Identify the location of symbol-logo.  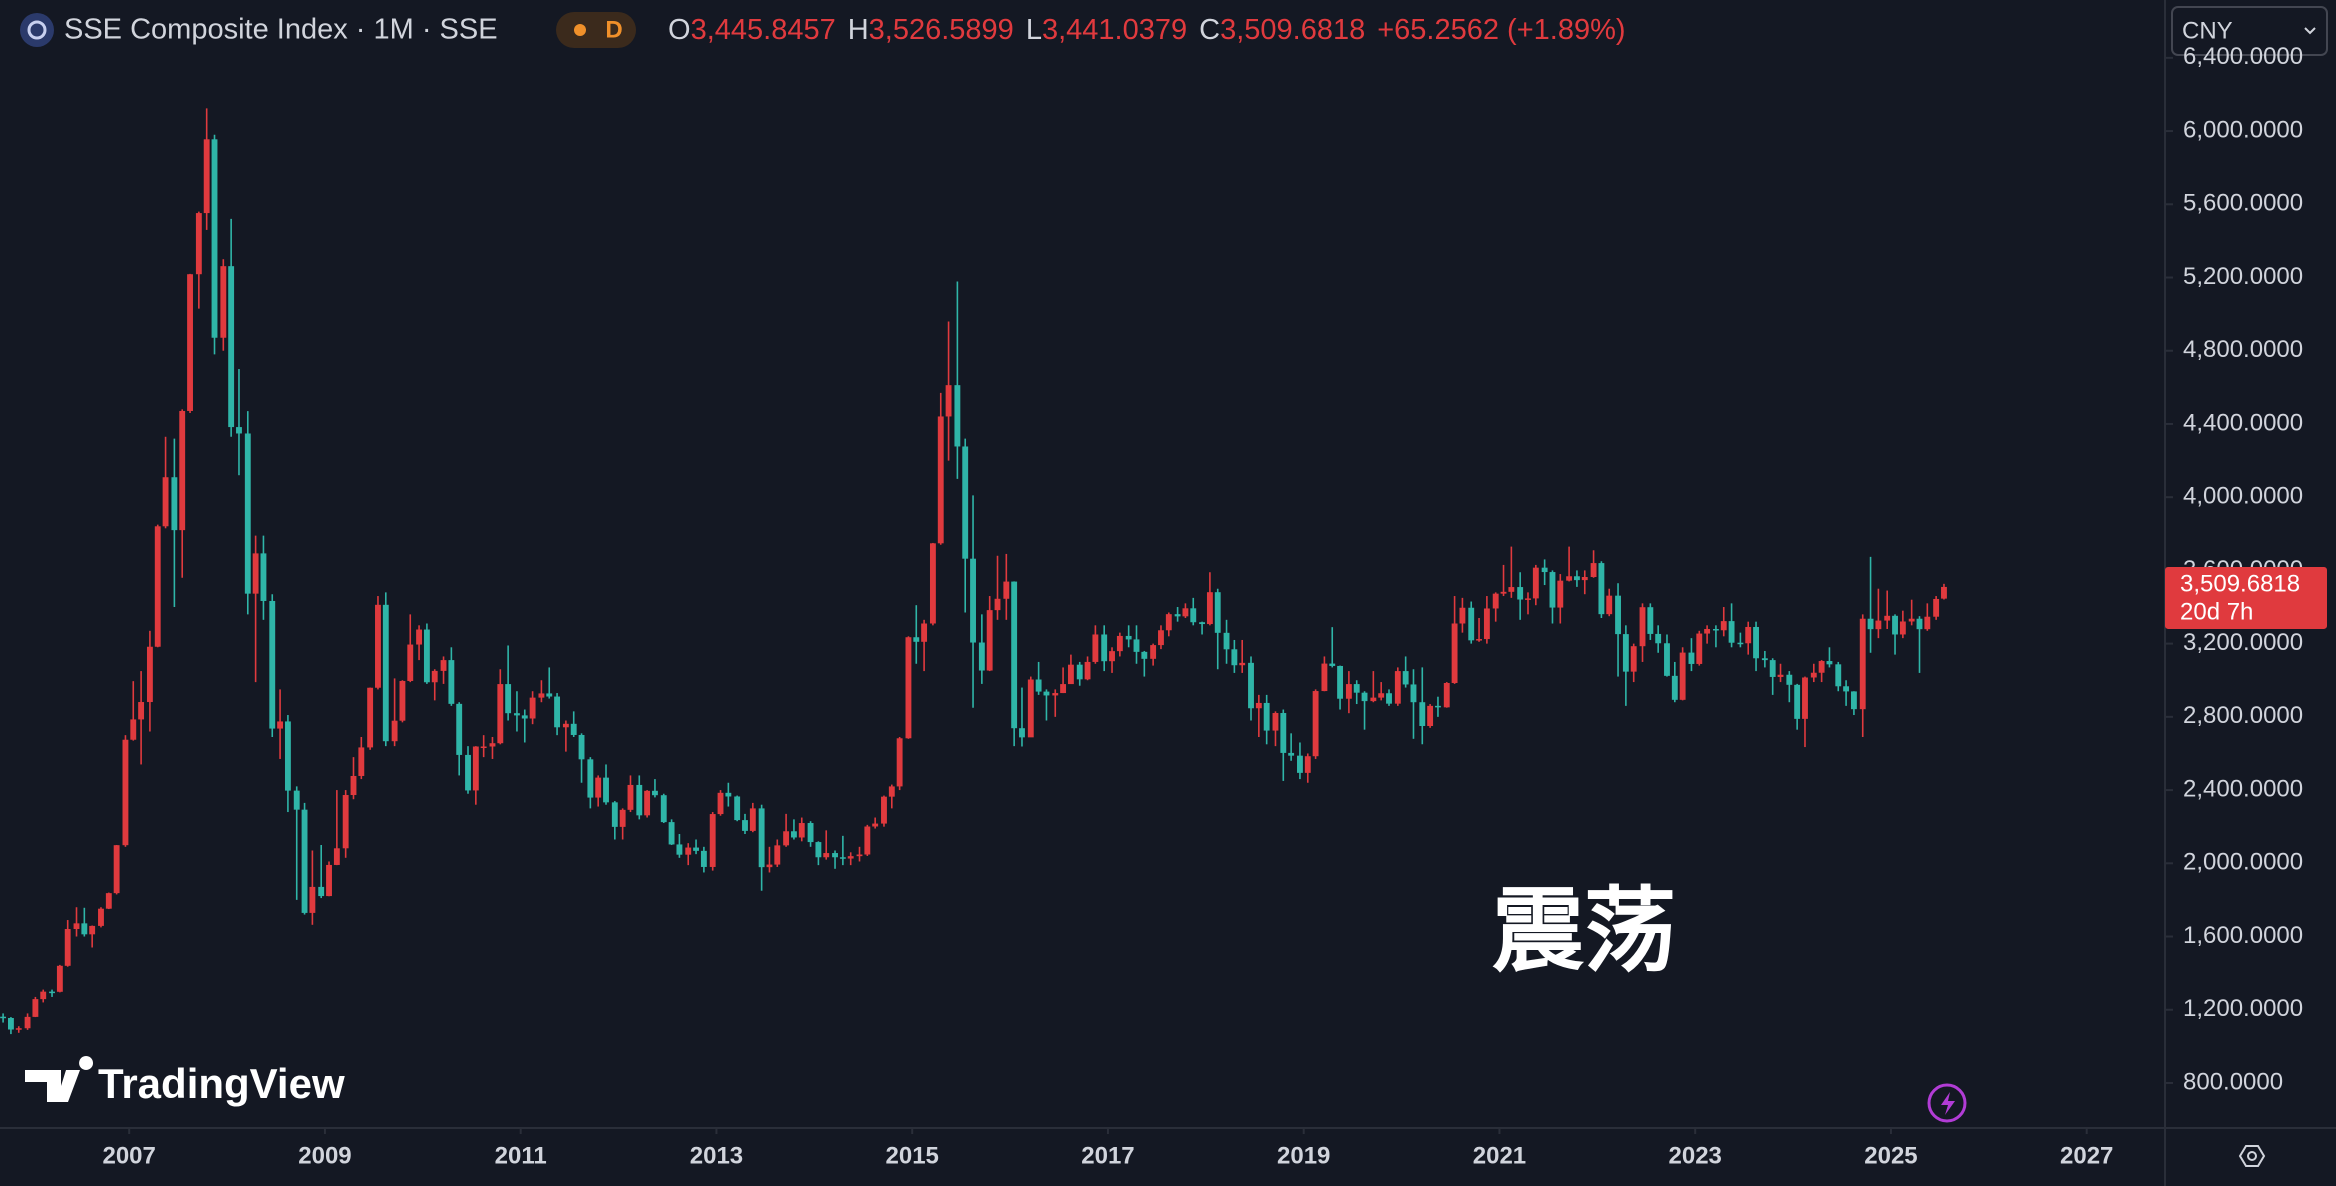
(37, 30).